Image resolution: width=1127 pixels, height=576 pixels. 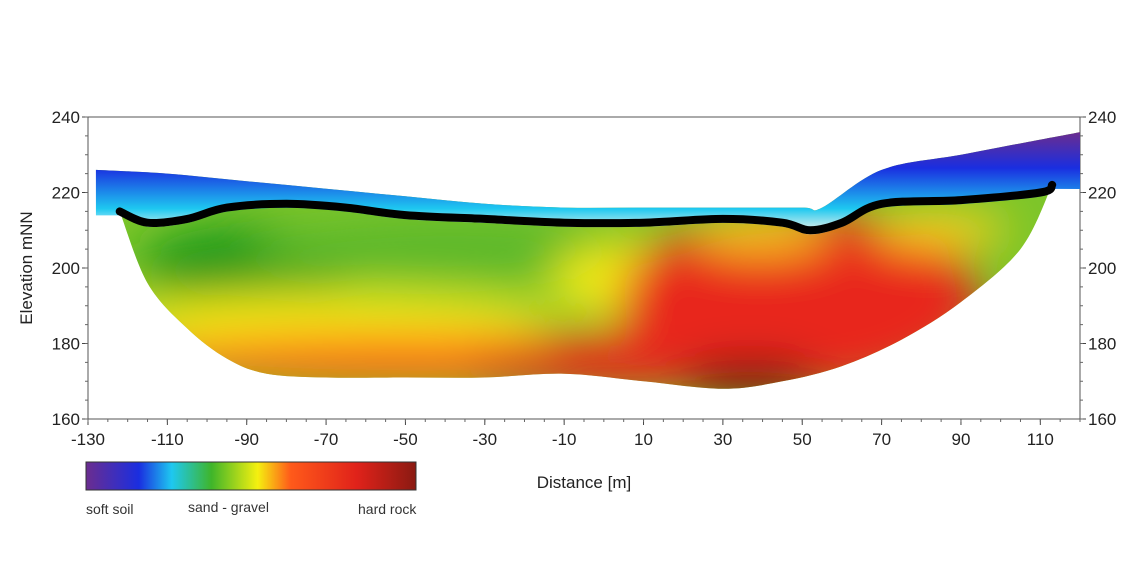 What do you see at coordinates (564, 439) in the screenshot?
I see `x-tick-label: -10` at bounding box center [564, 439].